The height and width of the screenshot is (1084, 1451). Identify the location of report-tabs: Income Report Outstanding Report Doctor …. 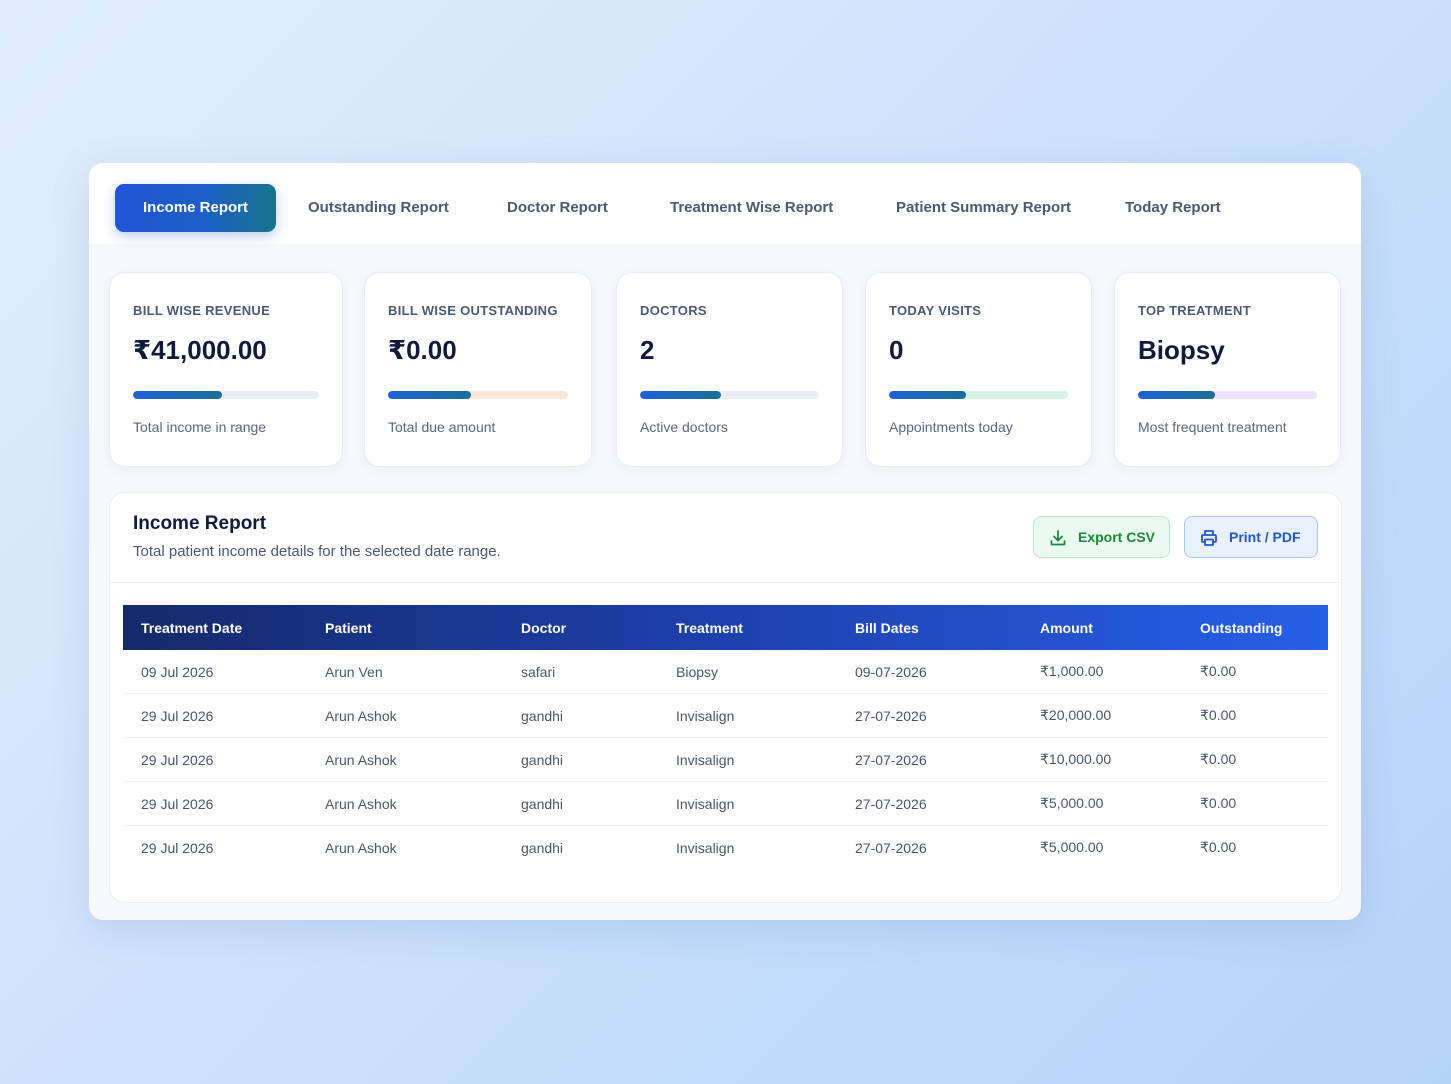
(725, 203).